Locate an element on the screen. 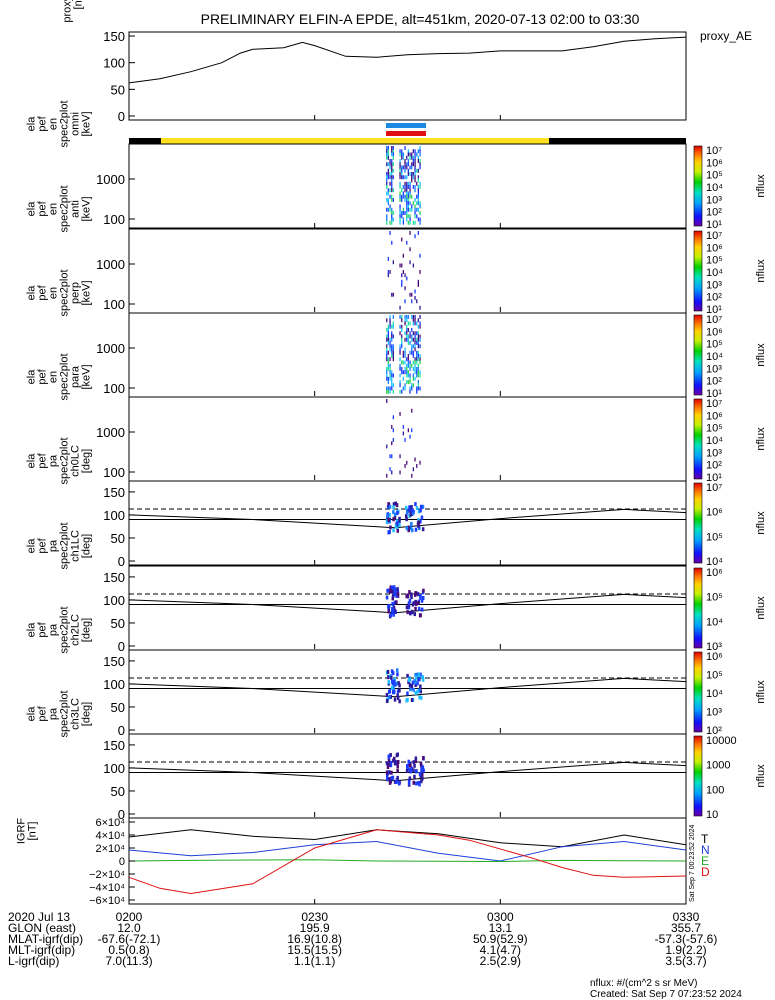 The height and width of the screenshot is (1000, 775). y-label-line: spec2plot is located at coordinates (65, 292).